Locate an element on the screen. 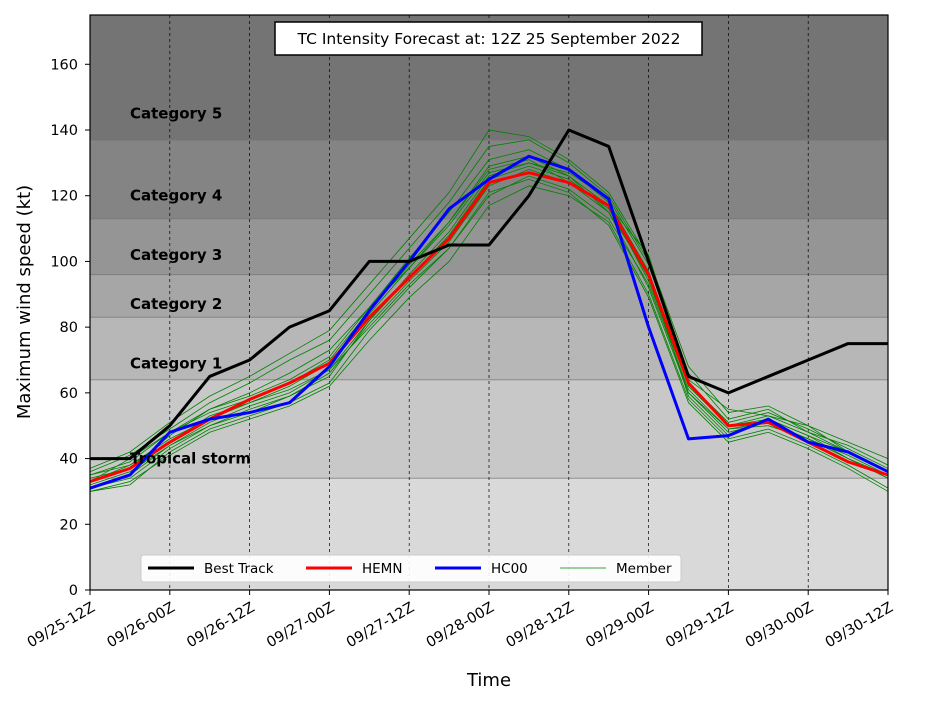 This screenshot has height=706, width=944. x-tick-label: 09/27-12Z is located at coordinates (380, 626).